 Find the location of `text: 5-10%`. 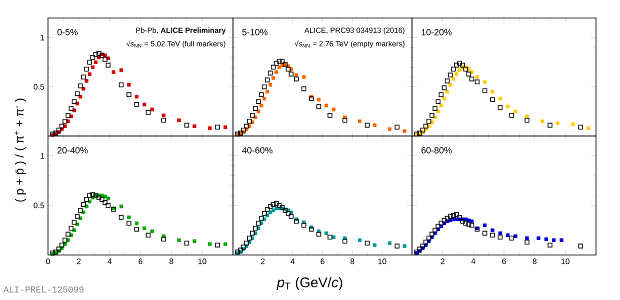

text: 5-10% is located at coordinates (255, 32).